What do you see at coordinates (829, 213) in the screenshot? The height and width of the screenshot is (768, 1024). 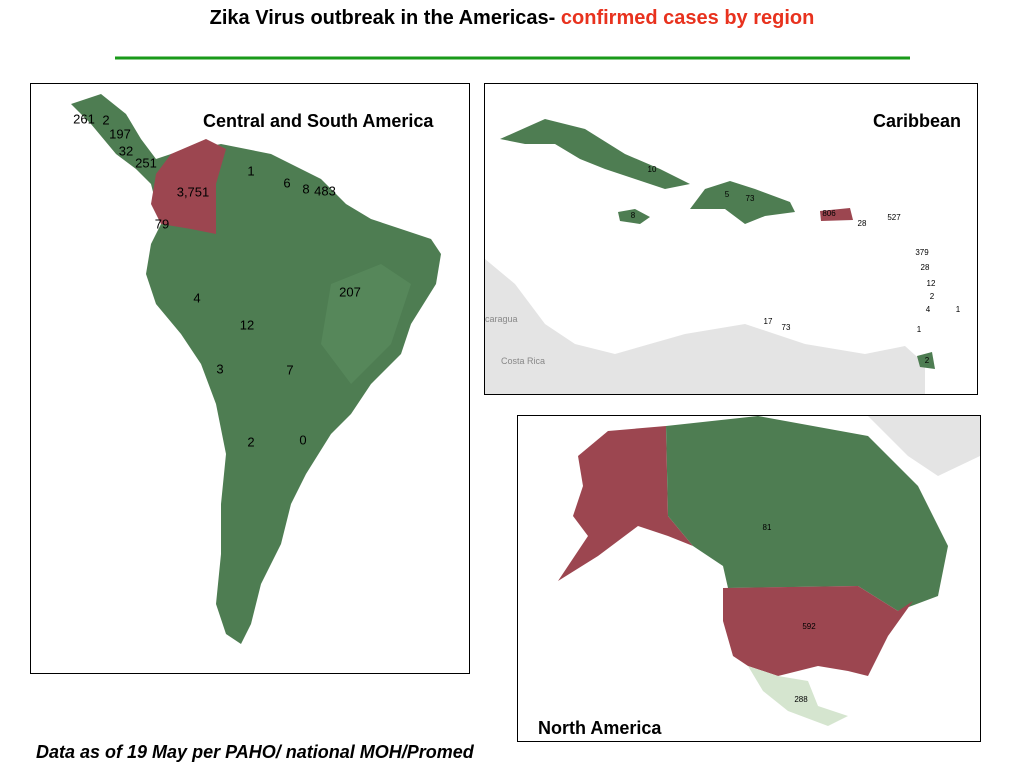 I see `case-count: 806` at bounding box center [829, 213].